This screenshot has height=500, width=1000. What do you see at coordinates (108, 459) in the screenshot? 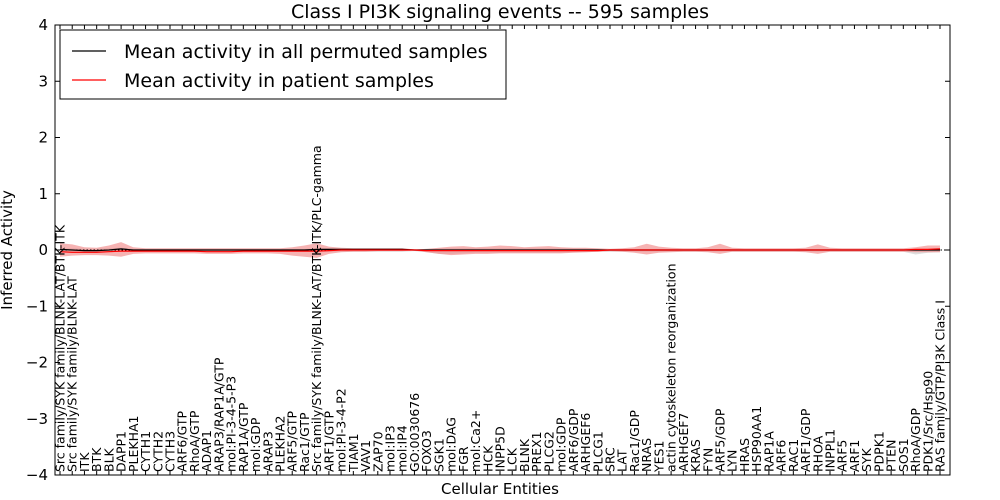
I see `category-label: BLK` at bounding box center [108, 459].